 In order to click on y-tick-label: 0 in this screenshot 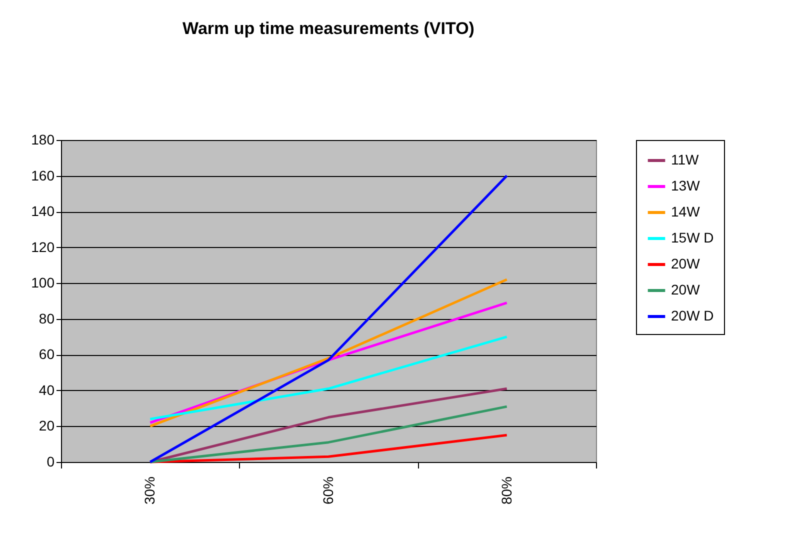, I will do `click(50, 462)`.